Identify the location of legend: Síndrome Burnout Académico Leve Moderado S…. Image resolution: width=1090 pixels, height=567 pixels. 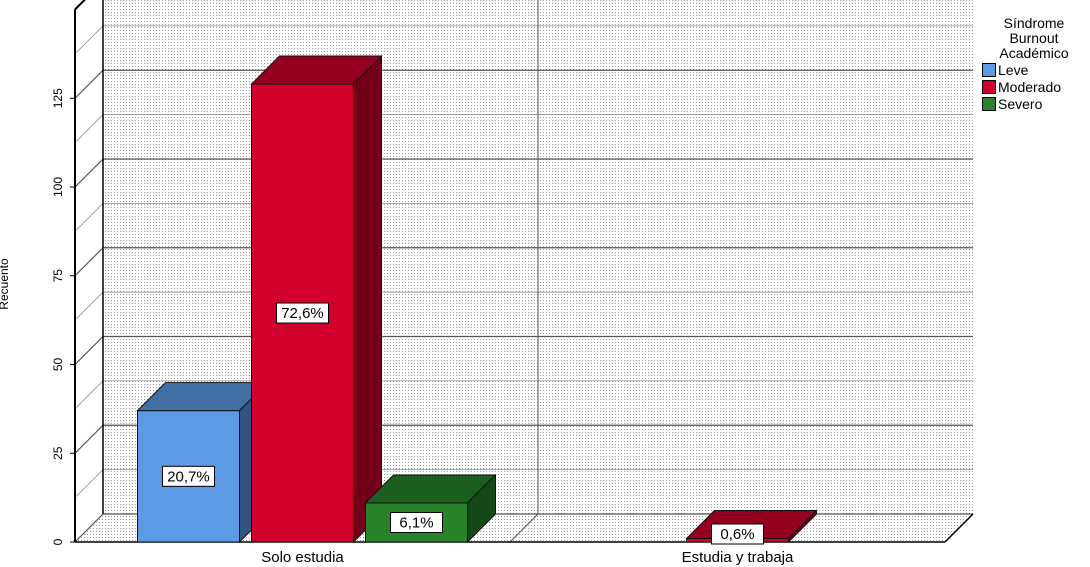
(1034, 64).